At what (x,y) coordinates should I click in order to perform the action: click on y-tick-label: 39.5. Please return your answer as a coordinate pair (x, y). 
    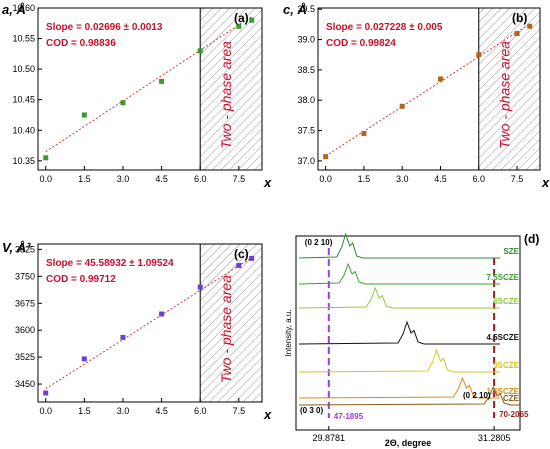
    Looking at the image, I should click on (306, 9).